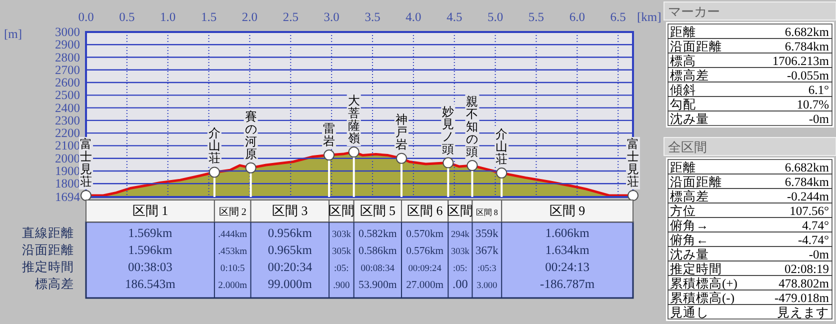 The width and height of the screenshot is (836, 324). I want to click on text: 1.606km, so click(567, 233).